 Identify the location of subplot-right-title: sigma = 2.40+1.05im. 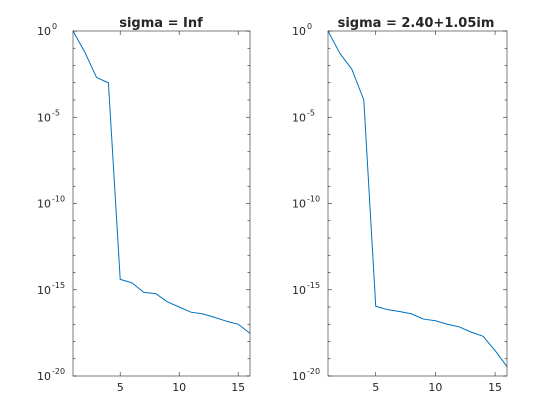
(416, 23).